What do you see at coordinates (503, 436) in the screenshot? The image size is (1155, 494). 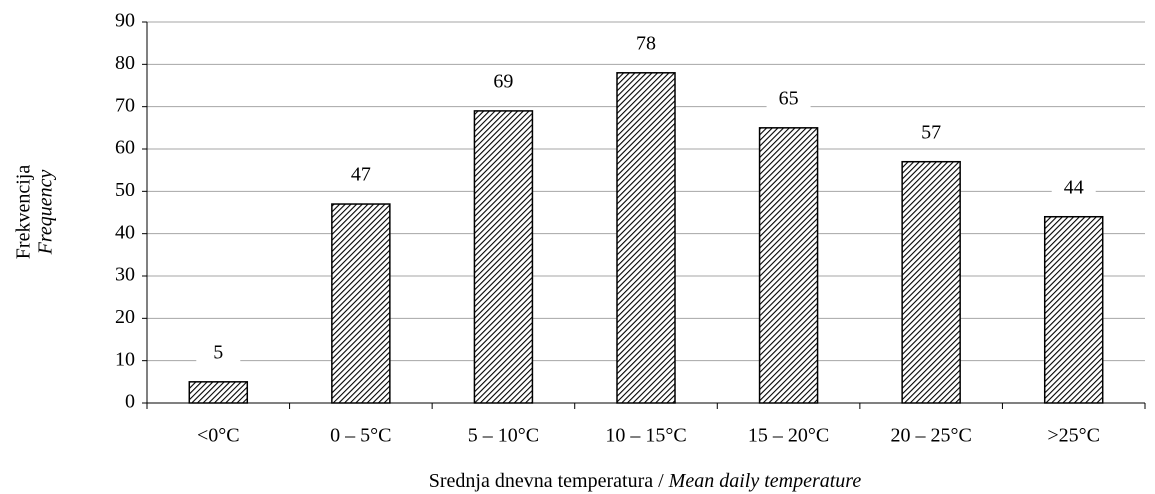 I see `x-tick-label: 5 – 10°C` at bounding box center [503, 436].